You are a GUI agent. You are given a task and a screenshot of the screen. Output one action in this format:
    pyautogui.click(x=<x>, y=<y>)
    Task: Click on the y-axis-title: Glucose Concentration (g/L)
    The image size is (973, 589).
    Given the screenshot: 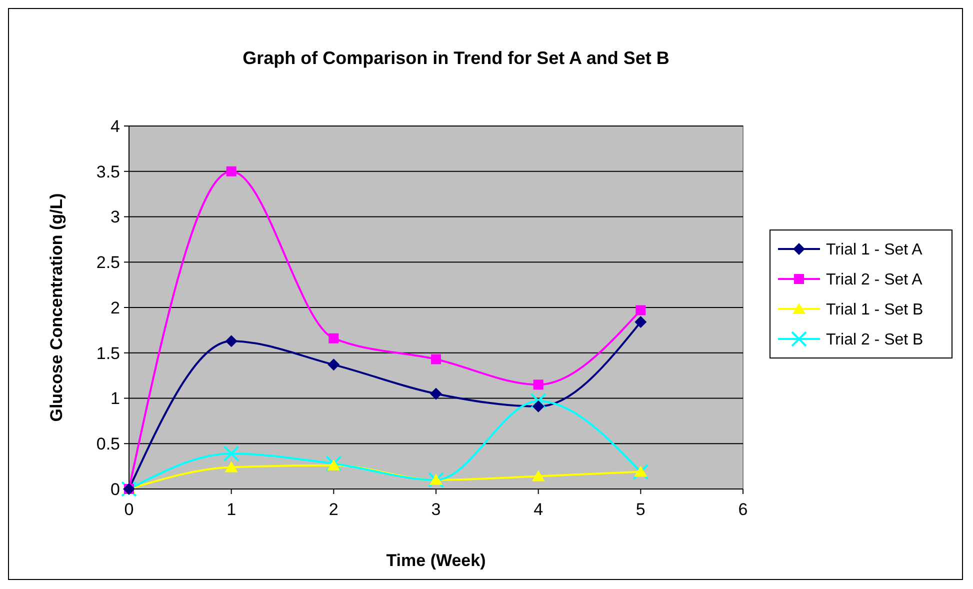 What is the action you would take?
    pyautogui.click(x=56, y=307)
    